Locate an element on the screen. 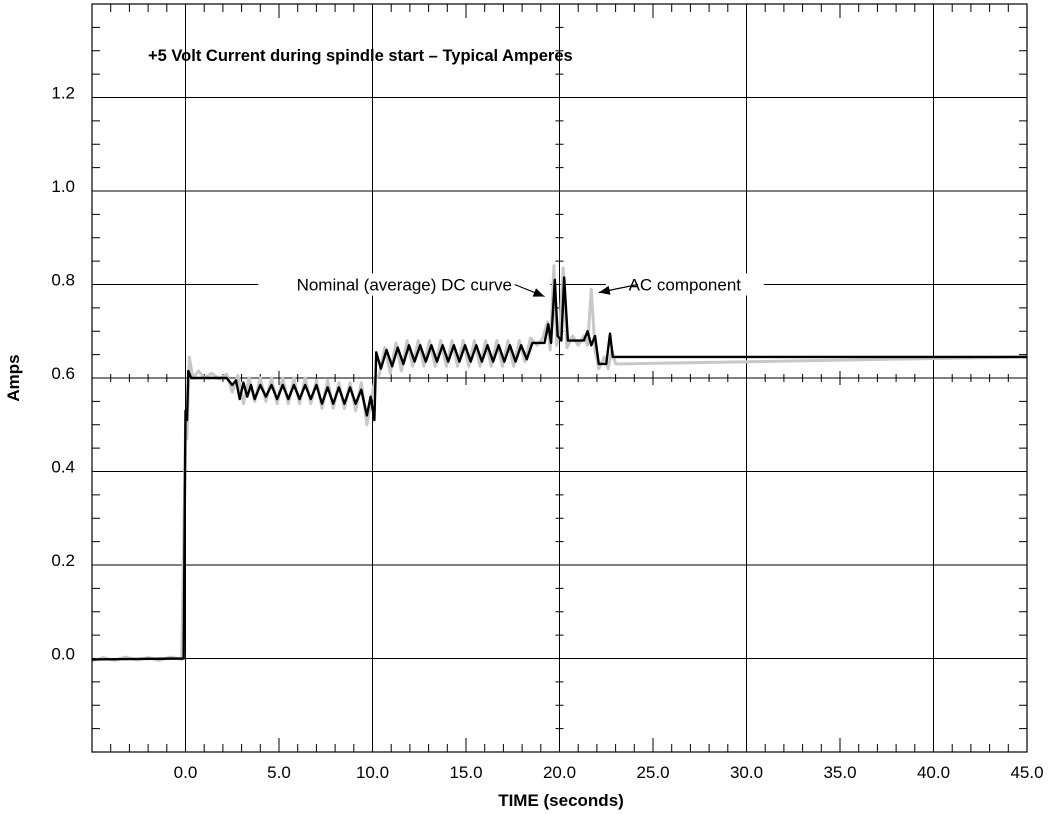 This screenshot has height=814, width=1049. y-axis-title: Amps is located at coordinates (13, 377).